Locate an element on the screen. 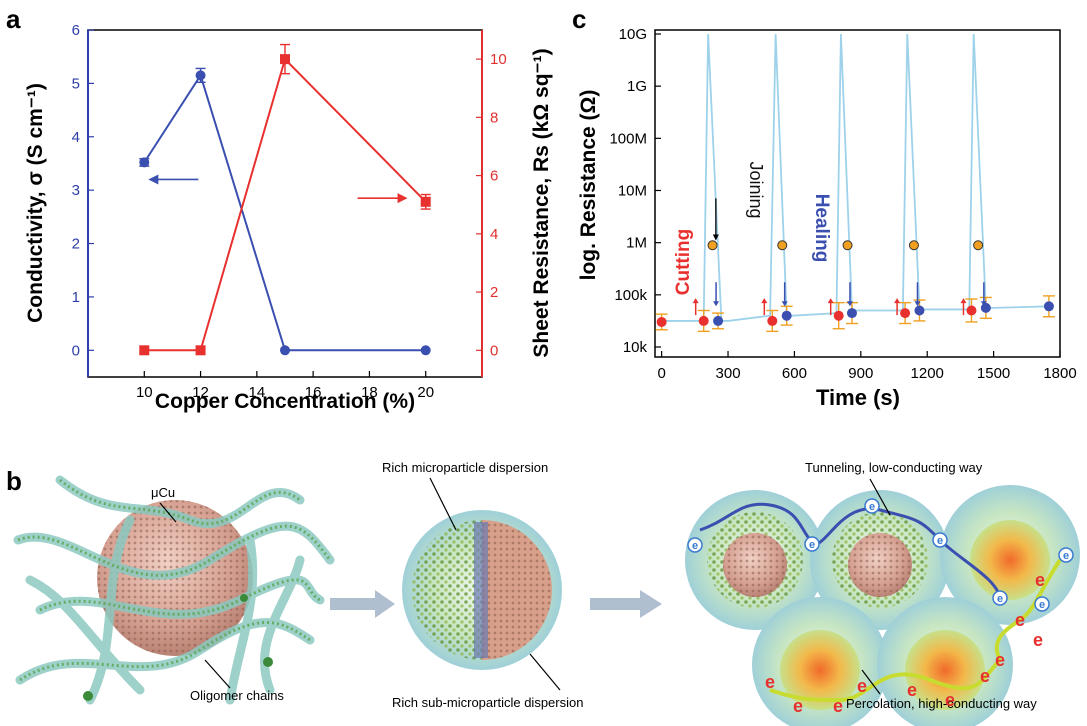  rich-sub-pointer is located at coordinates (545, 672).